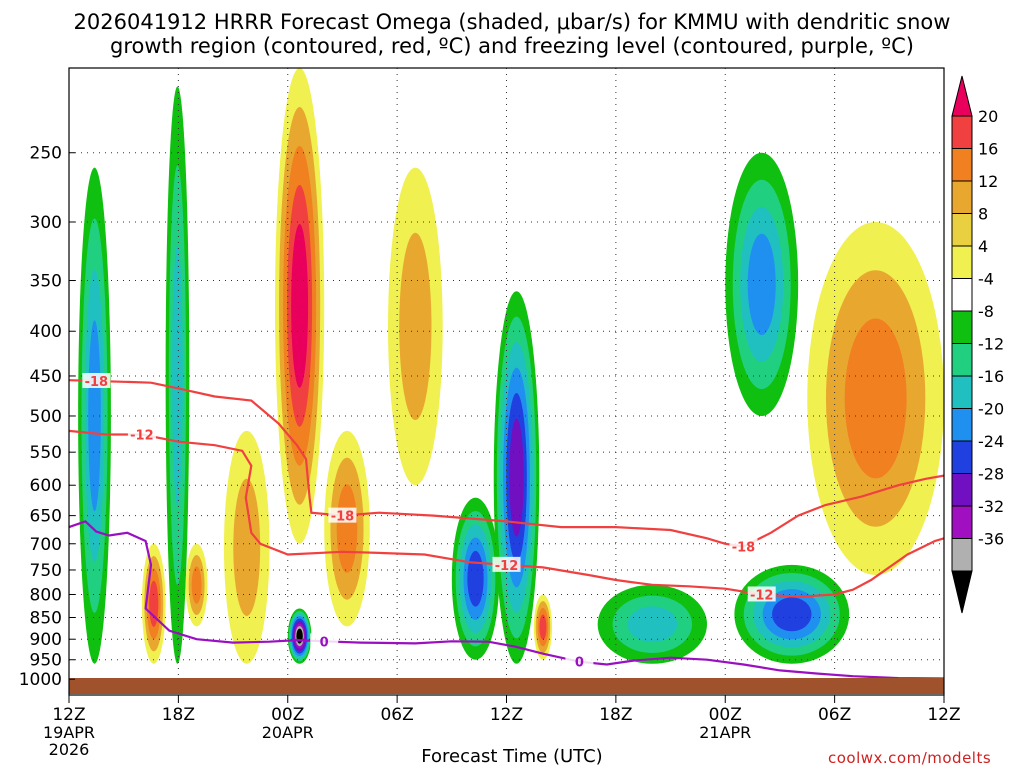 The image size is (1024, 768). Describe the element at coordinates (991, 376) in the screenshot. I see `colorbar-label: -16` at that location.